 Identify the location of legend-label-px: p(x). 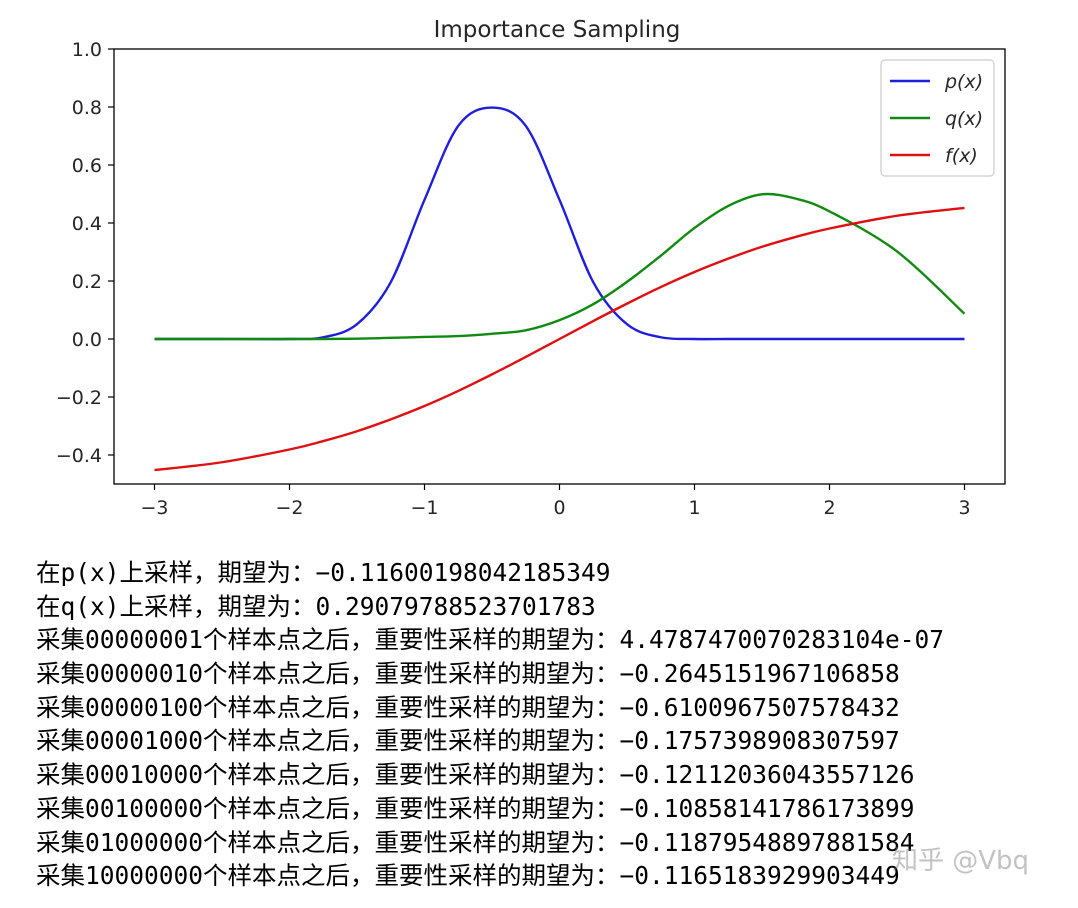
(963, 82).